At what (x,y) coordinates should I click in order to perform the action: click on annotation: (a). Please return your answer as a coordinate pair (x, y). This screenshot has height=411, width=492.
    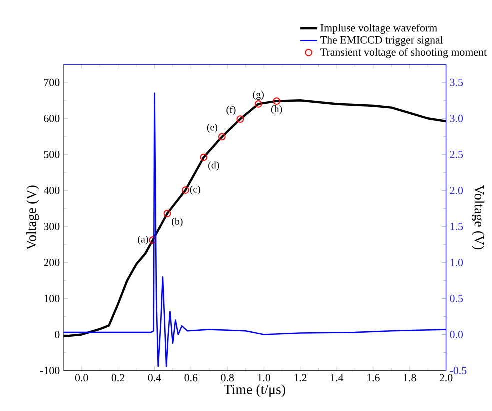
    Looking at the image, I should click on (143, 241).